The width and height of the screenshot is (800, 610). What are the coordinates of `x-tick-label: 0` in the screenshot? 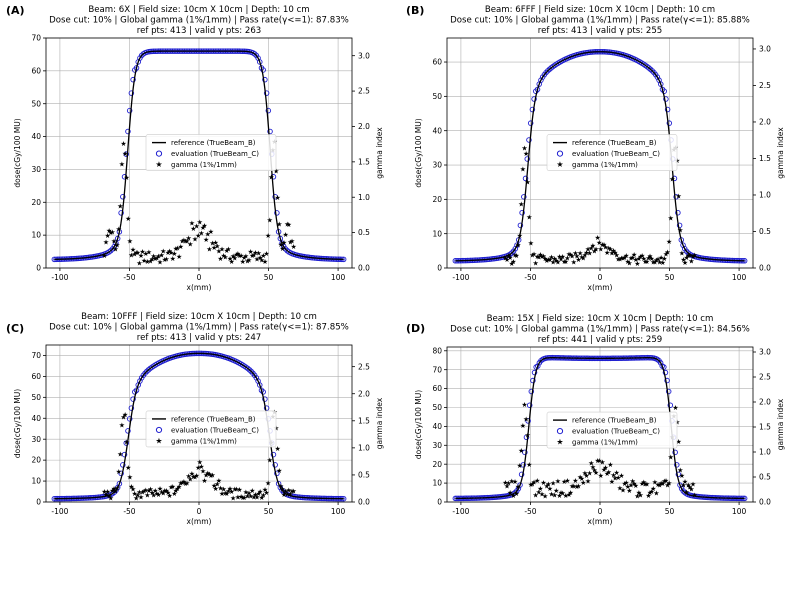 It's located at (600, 511).